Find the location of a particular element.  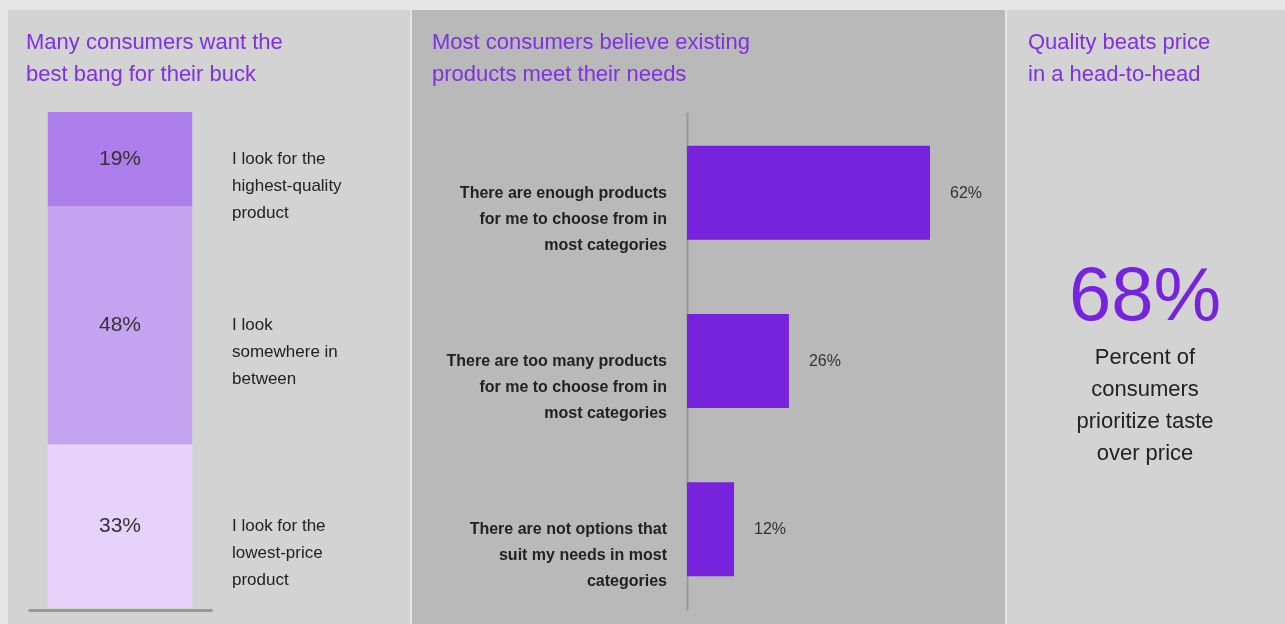

y-tick-label: There are too many products for me to choose from in most categories is located at coordinates (557, 386).